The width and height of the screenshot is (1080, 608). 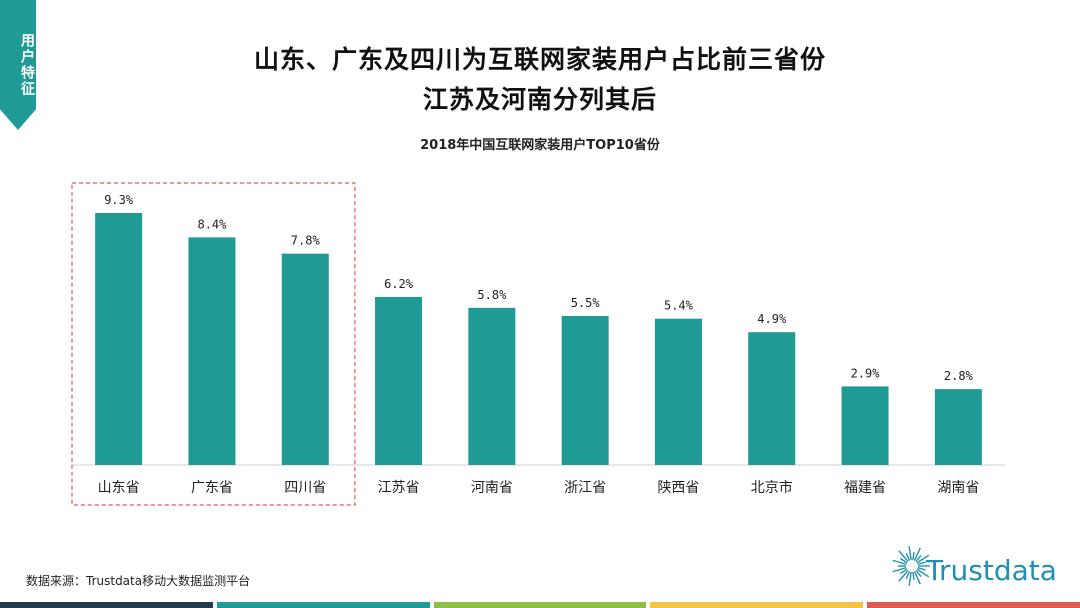 What do you see at coordinates (991, 570) in the screenshot?
I see `logo-text: Trustdata` at bounding box center [991, 570].